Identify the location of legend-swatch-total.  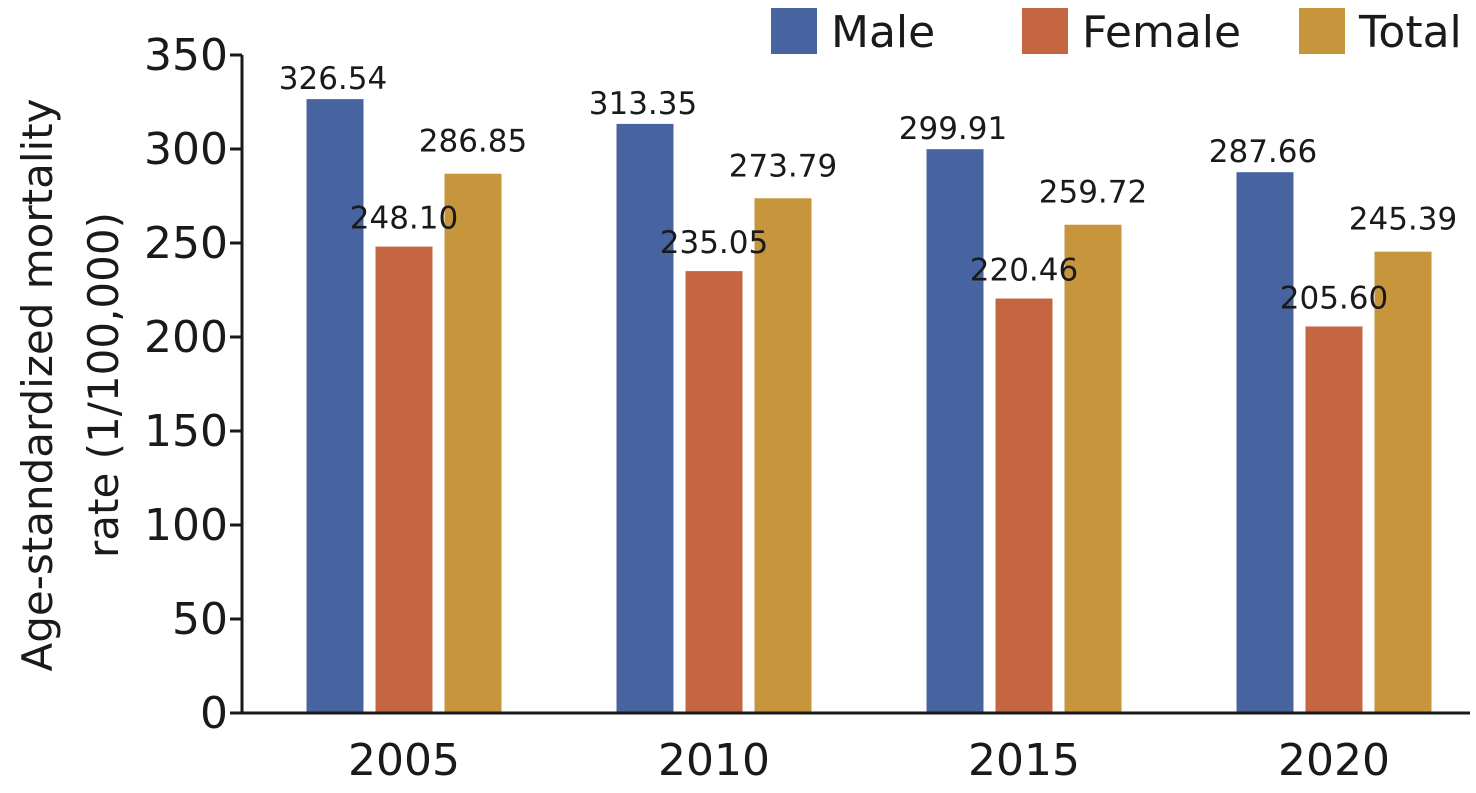
(1322, 31).